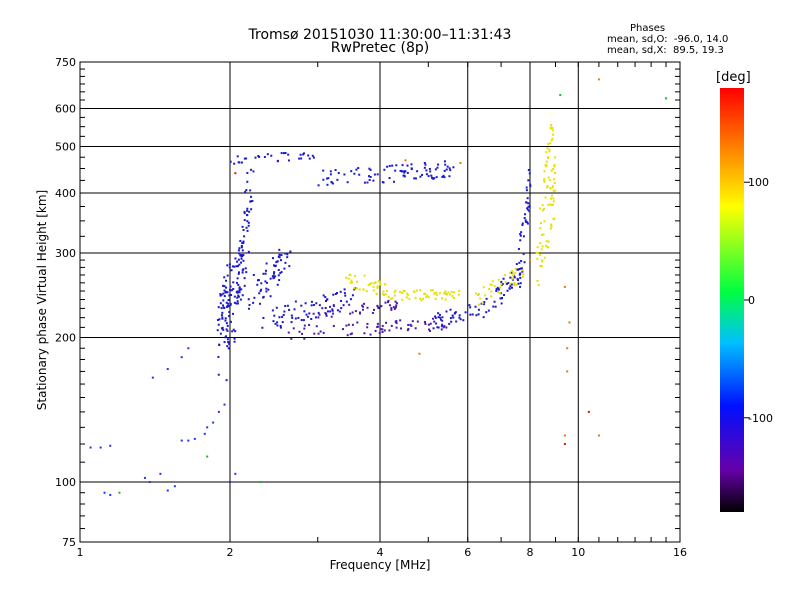  I want to click on colorbar-tick-label: -100, so click(760, 418).